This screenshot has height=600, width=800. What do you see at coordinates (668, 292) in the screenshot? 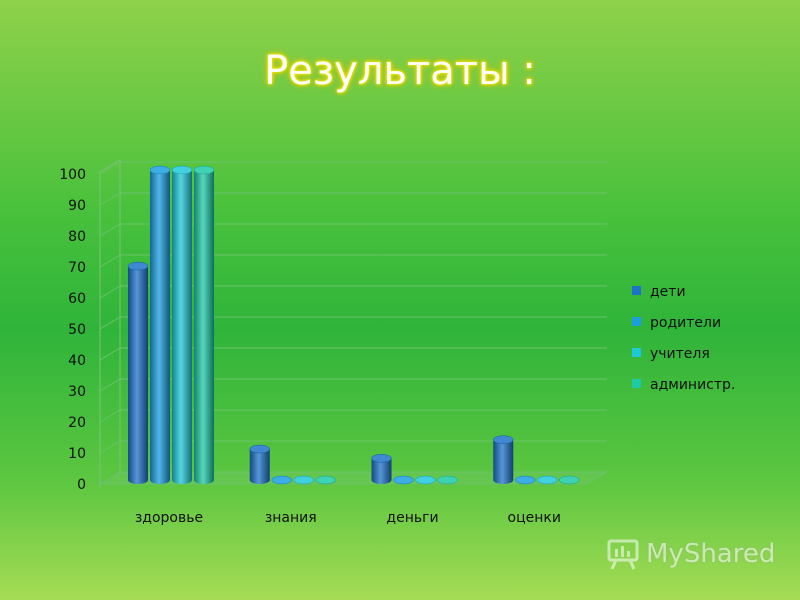
I see `legend-label: дети` at bounding box center [668, 292].